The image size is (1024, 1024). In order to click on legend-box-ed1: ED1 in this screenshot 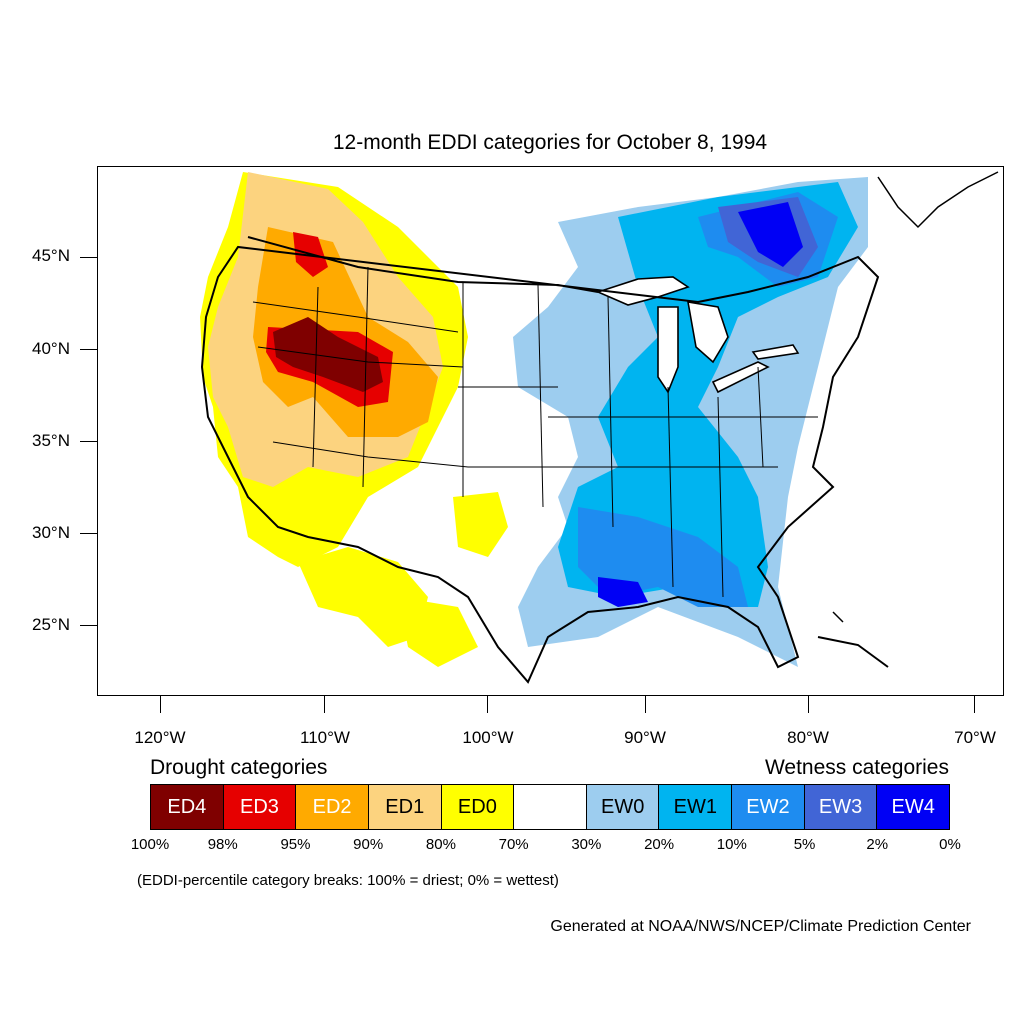, I will do `click(405, 807)`.